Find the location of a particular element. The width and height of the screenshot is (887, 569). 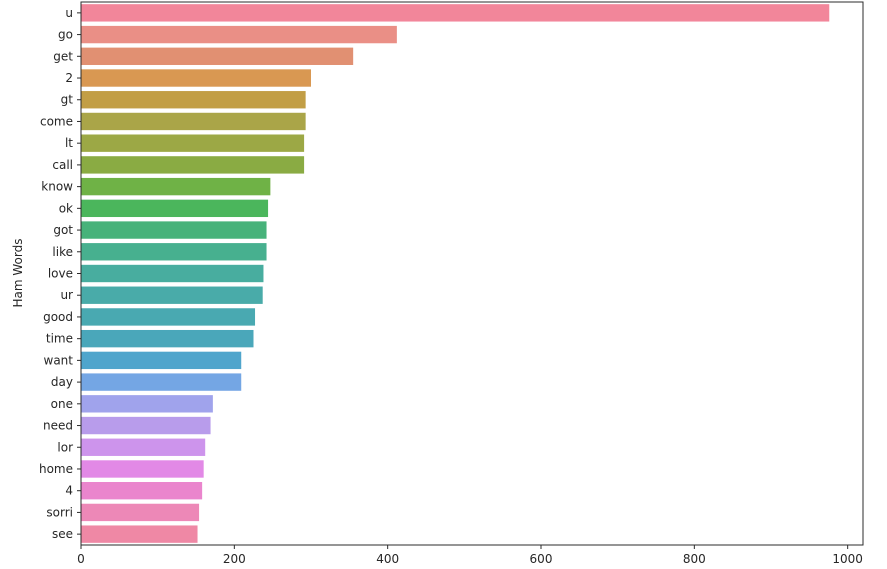

x-tick-label: 0 is located at coordinates (81, 559).